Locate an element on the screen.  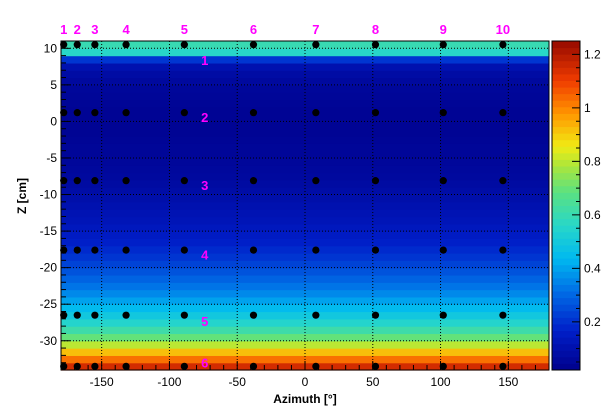
color-bar-tick-label: 1.2 is located at coordinates (592, 54).